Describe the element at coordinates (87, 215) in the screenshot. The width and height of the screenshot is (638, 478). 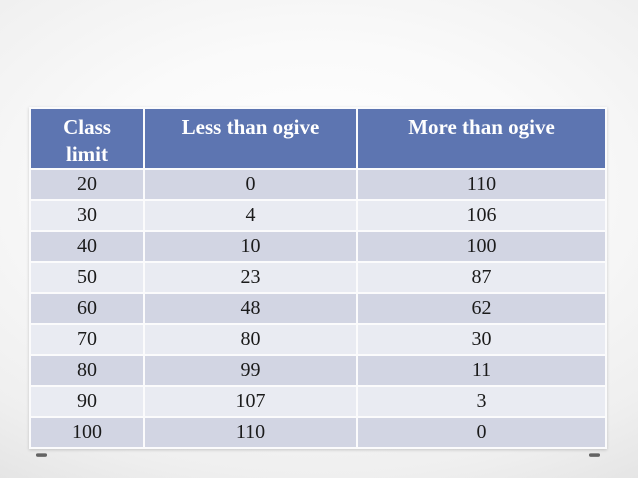
I see `cell-class-limit: 30` at that location.